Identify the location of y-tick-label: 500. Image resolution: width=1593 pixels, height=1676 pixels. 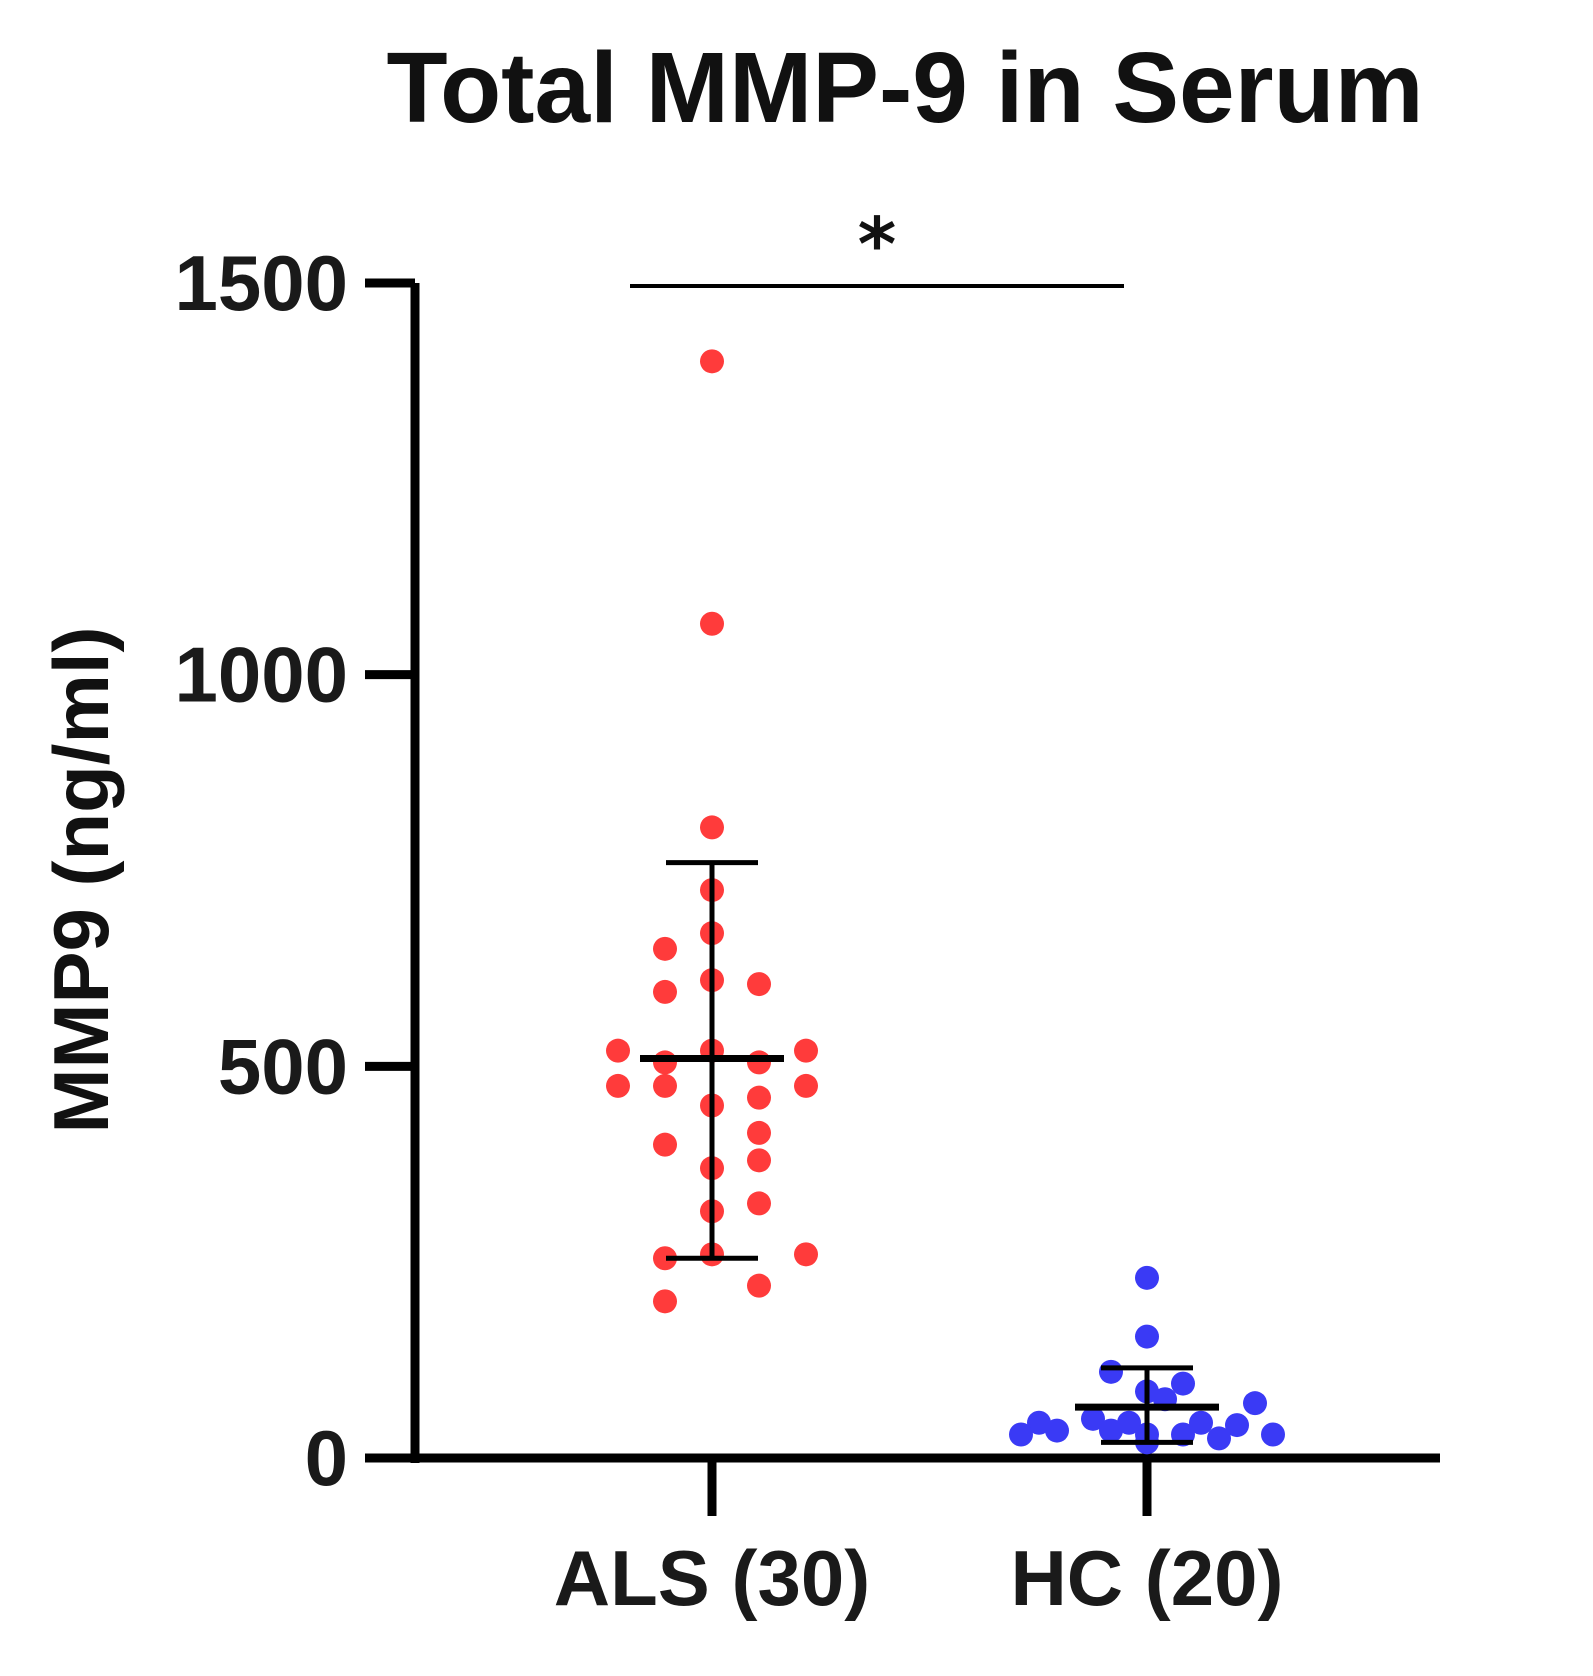
(283, 1066).